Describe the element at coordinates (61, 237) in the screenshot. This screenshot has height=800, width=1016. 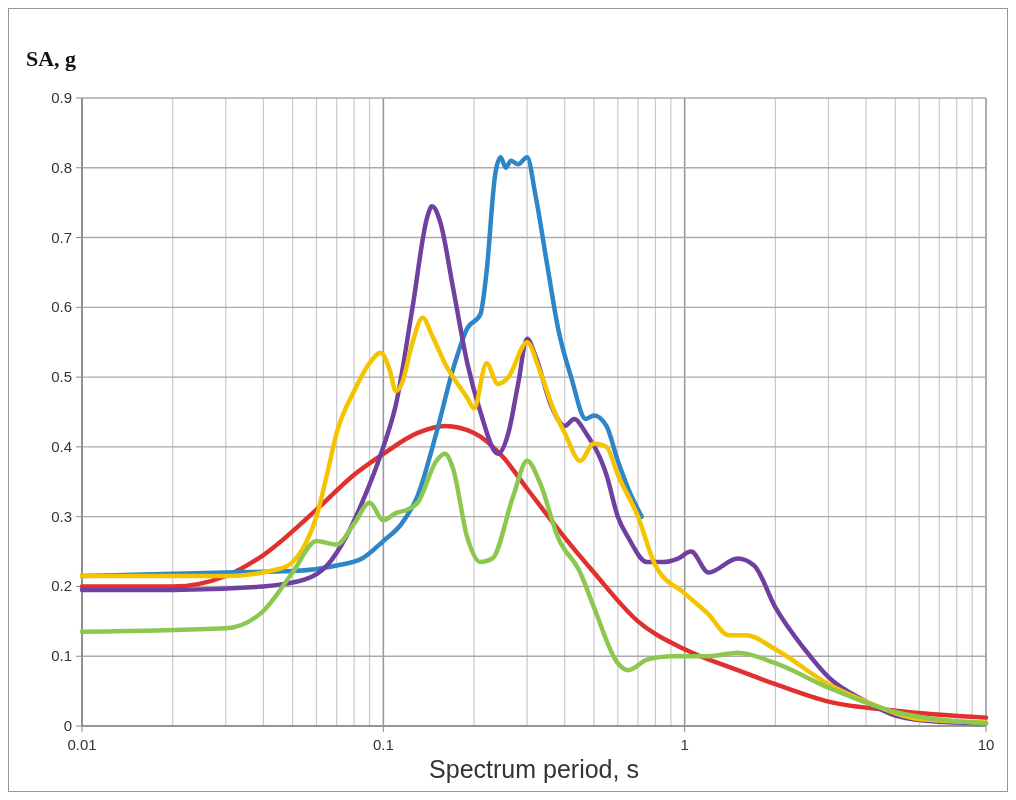
I see `y-tick-label: 0.7` at that location.